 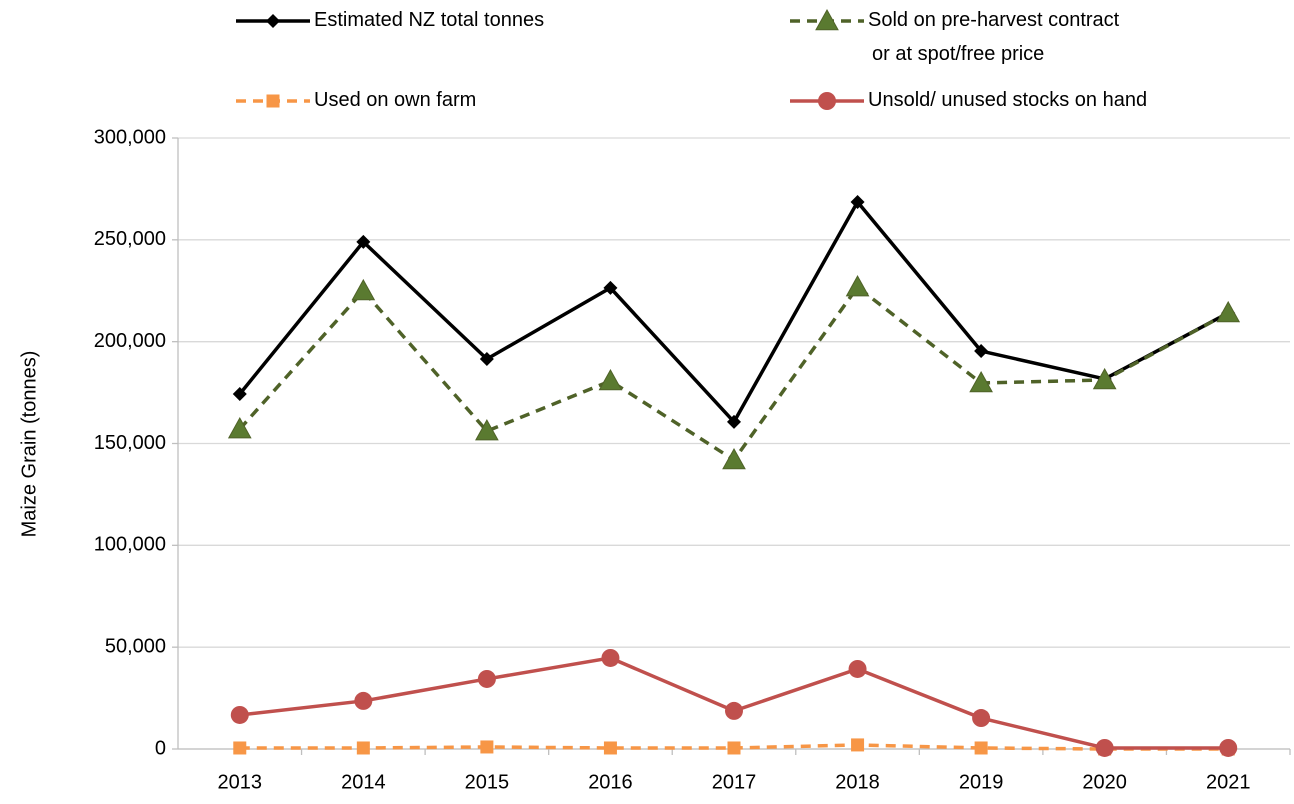 What do you see at coordinates (487, 782) in the screenshot?
I see `x-tick-label: 2015` at bounding box center [487, 782].